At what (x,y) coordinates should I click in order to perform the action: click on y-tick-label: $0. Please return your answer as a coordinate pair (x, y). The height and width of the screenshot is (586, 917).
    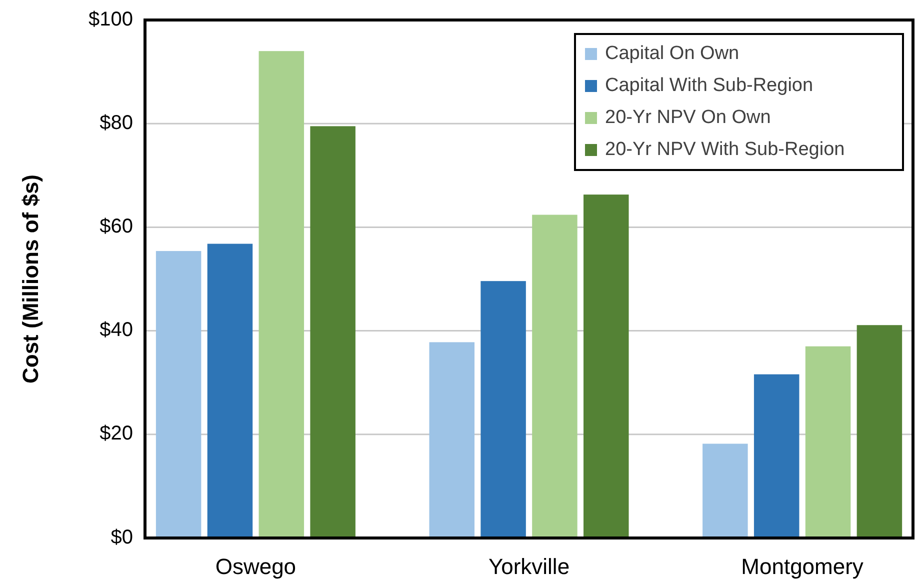
    Looking at the image, I should click on (121, 537).